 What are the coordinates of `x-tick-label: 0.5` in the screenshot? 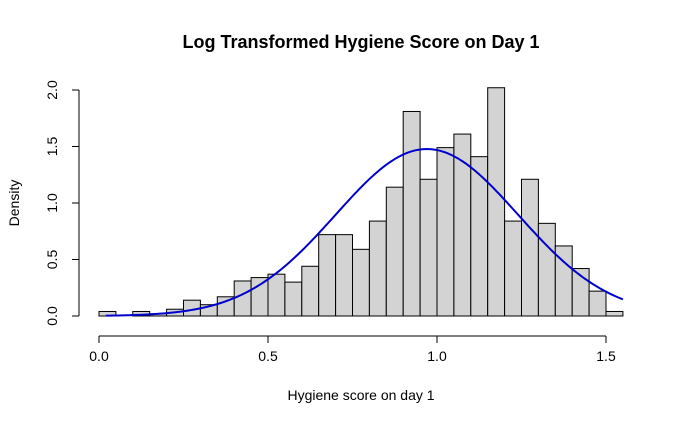 It's located at (268, 356).